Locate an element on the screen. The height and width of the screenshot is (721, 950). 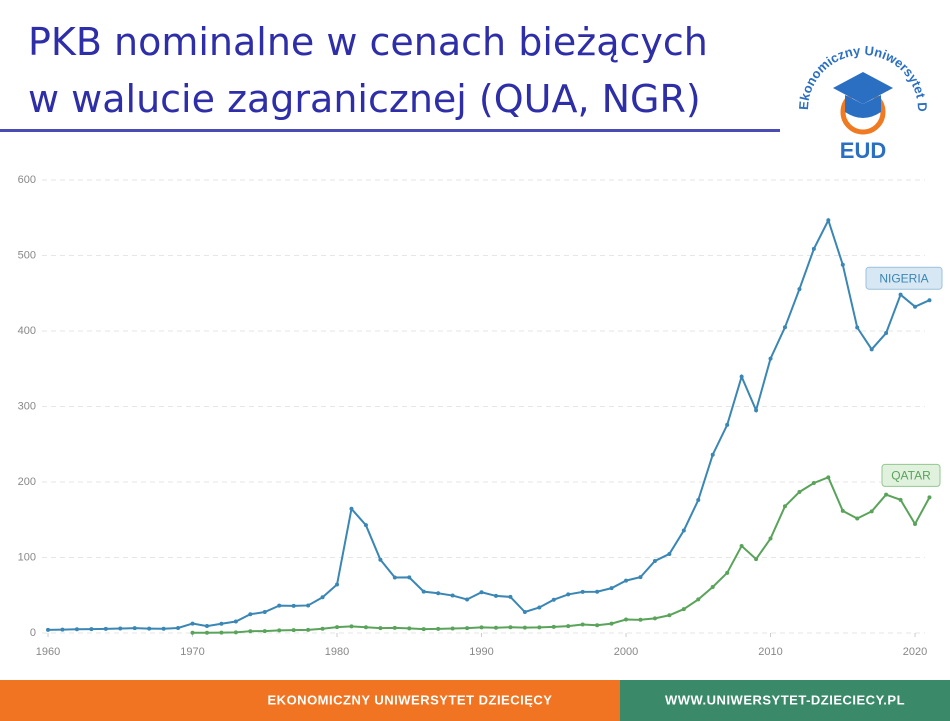
footer-left-text: EKONOMICZNY UNIWERSYTET DZIECIĘCY is located at coordinates (410, 699).